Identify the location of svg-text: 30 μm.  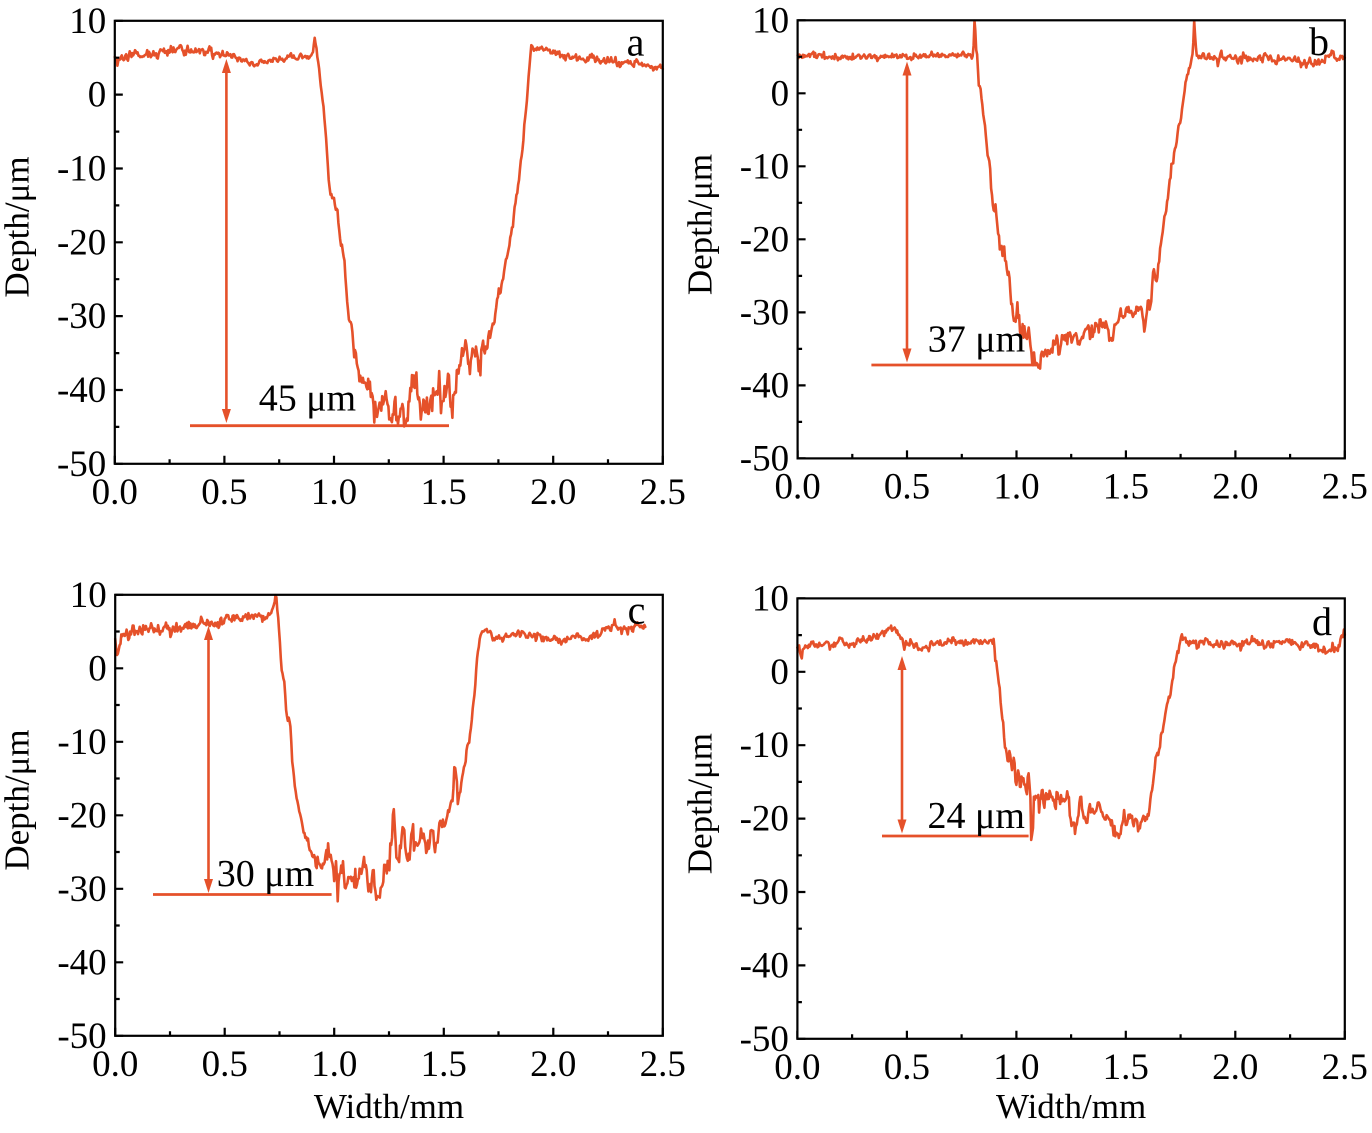
(265, 874).